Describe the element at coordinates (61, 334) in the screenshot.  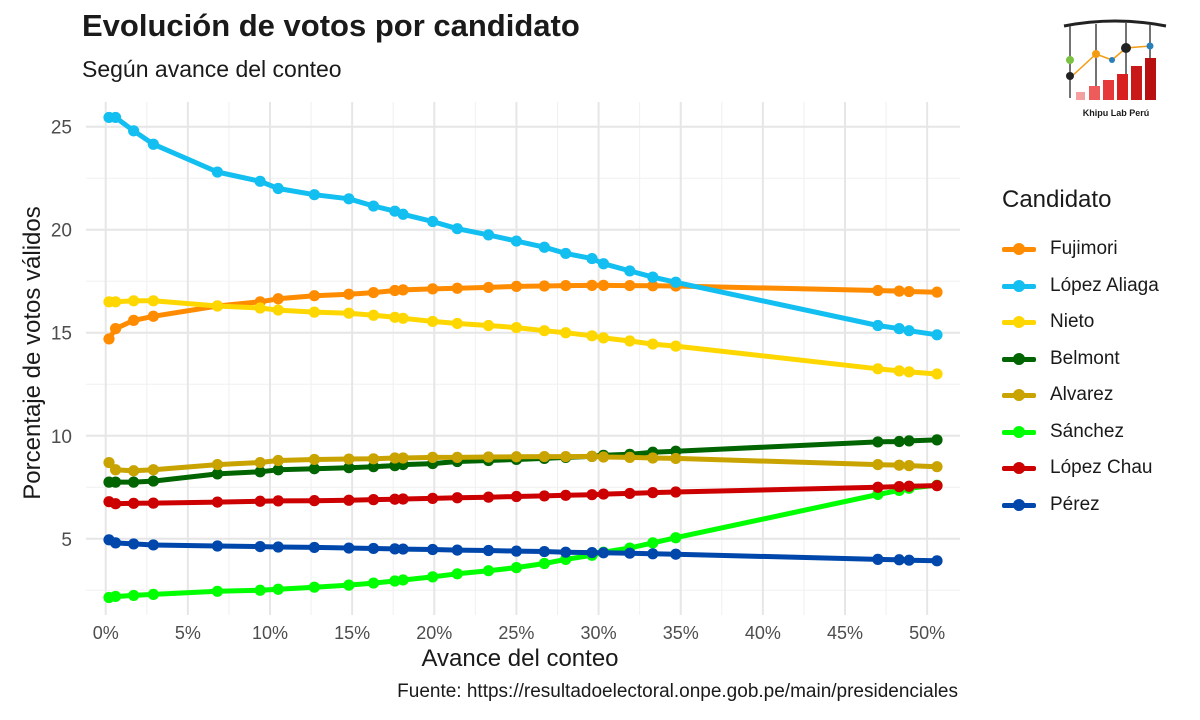
I see `y-tick-label: 15` at that location.